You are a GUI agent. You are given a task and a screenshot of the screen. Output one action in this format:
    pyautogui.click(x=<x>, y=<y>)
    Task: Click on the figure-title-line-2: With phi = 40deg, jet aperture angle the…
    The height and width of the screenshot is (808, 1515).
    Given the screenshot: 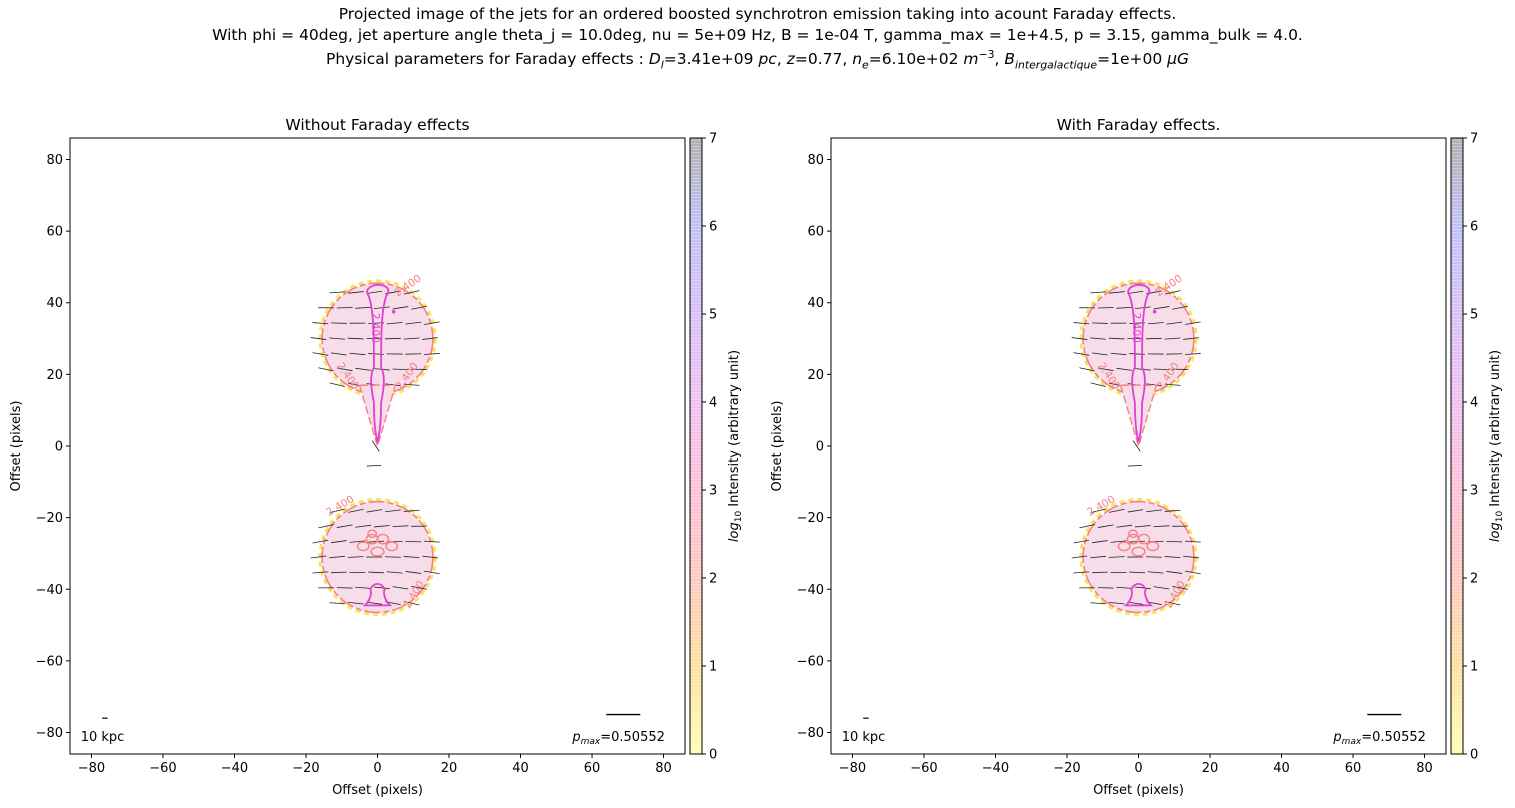 What is the action you would take?
    pyautogui.click(x=757, y=35)
    